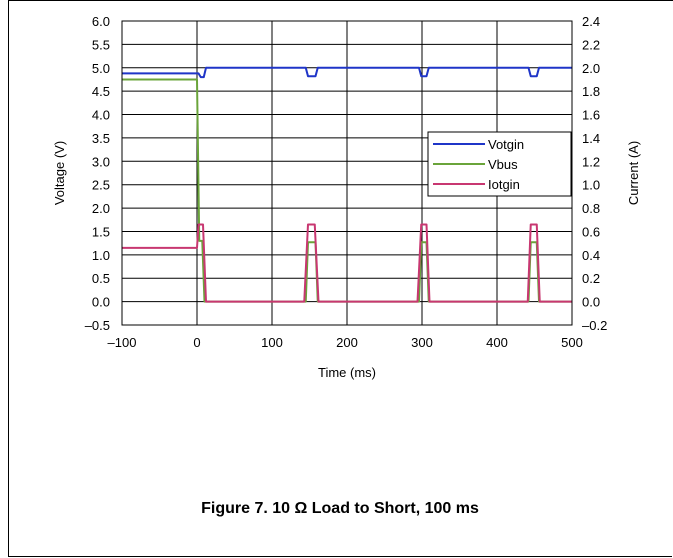 This screenshot has width=673, height=558. I want to click on y-tick-label: 1.5, so click(101, 231).